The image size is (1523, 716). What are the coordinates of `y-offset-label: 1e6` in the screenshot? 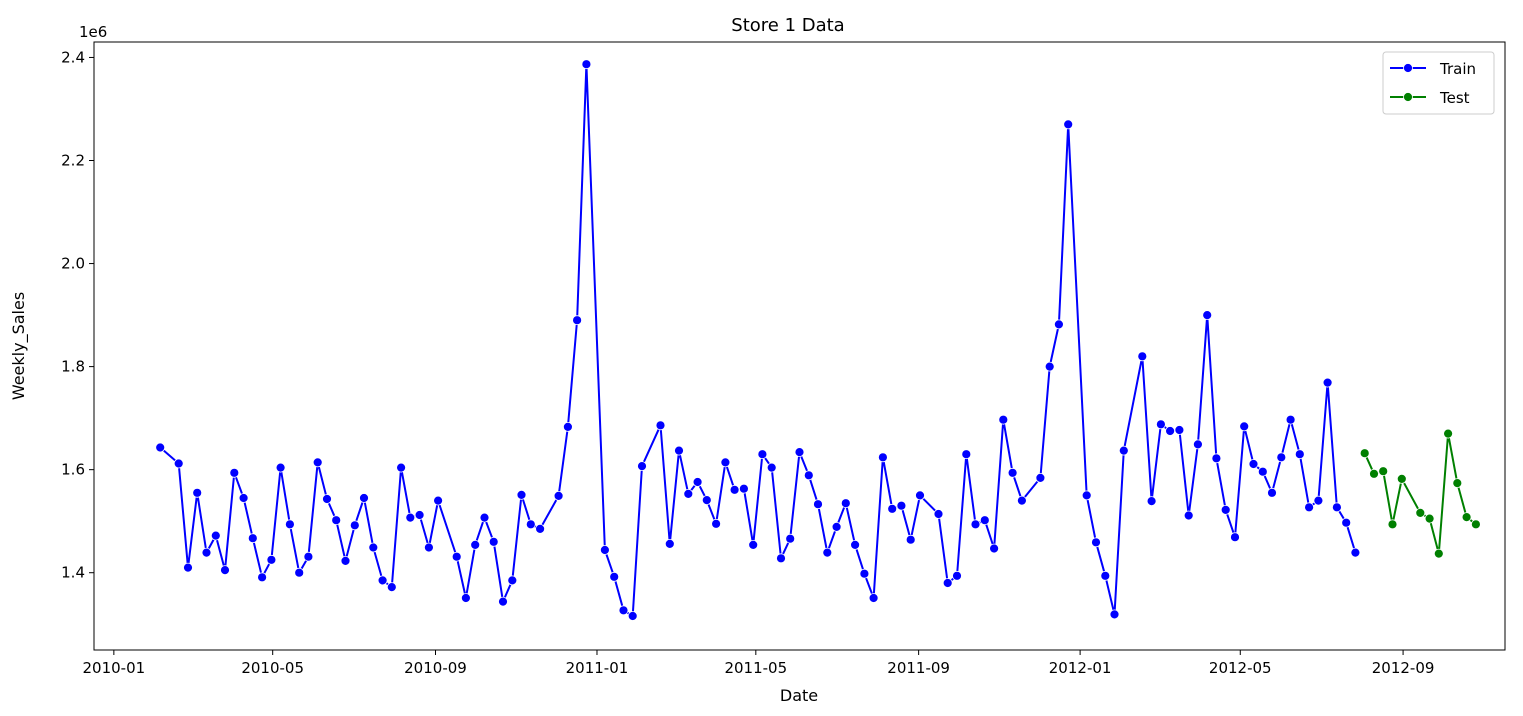 It's located at (93, 32).